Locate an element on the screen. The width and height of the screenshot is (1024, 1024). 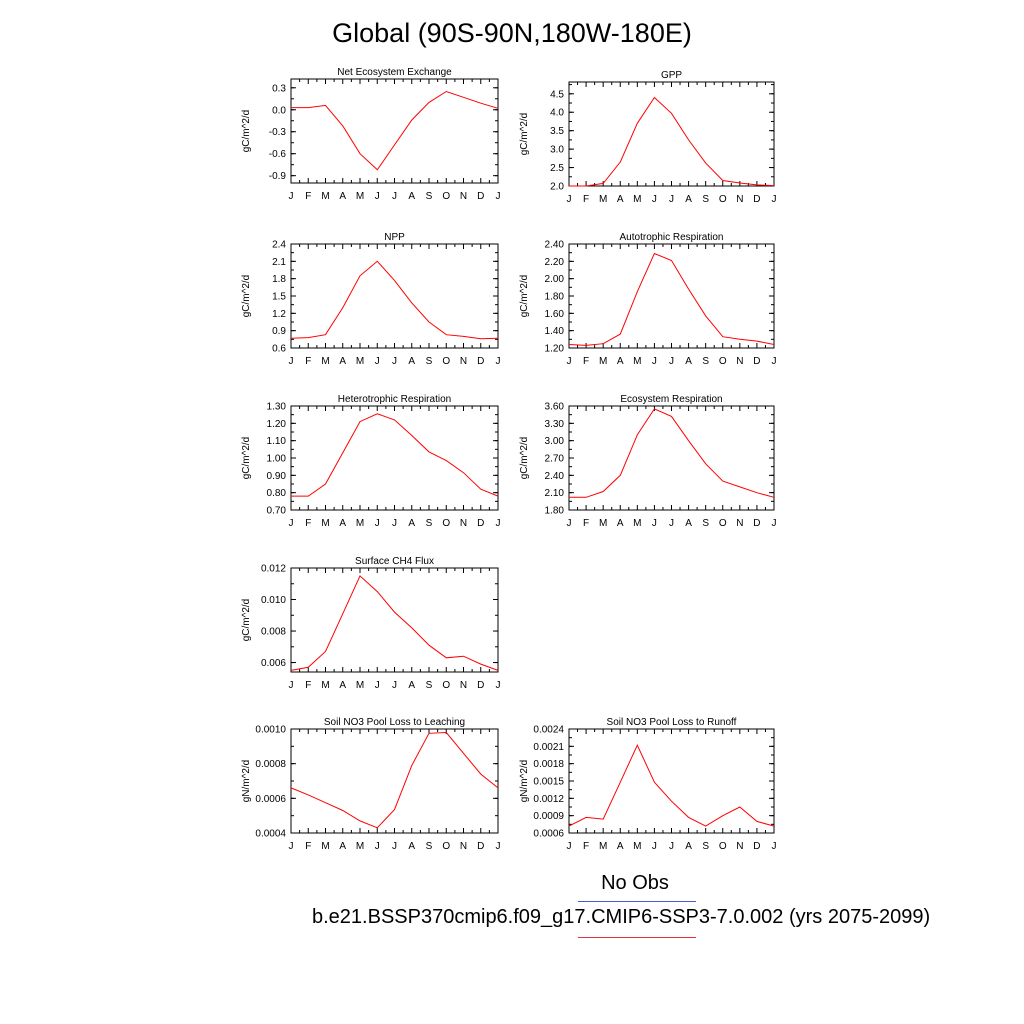
y-tick-label: 0.80 is located at coordinates (277, 493).